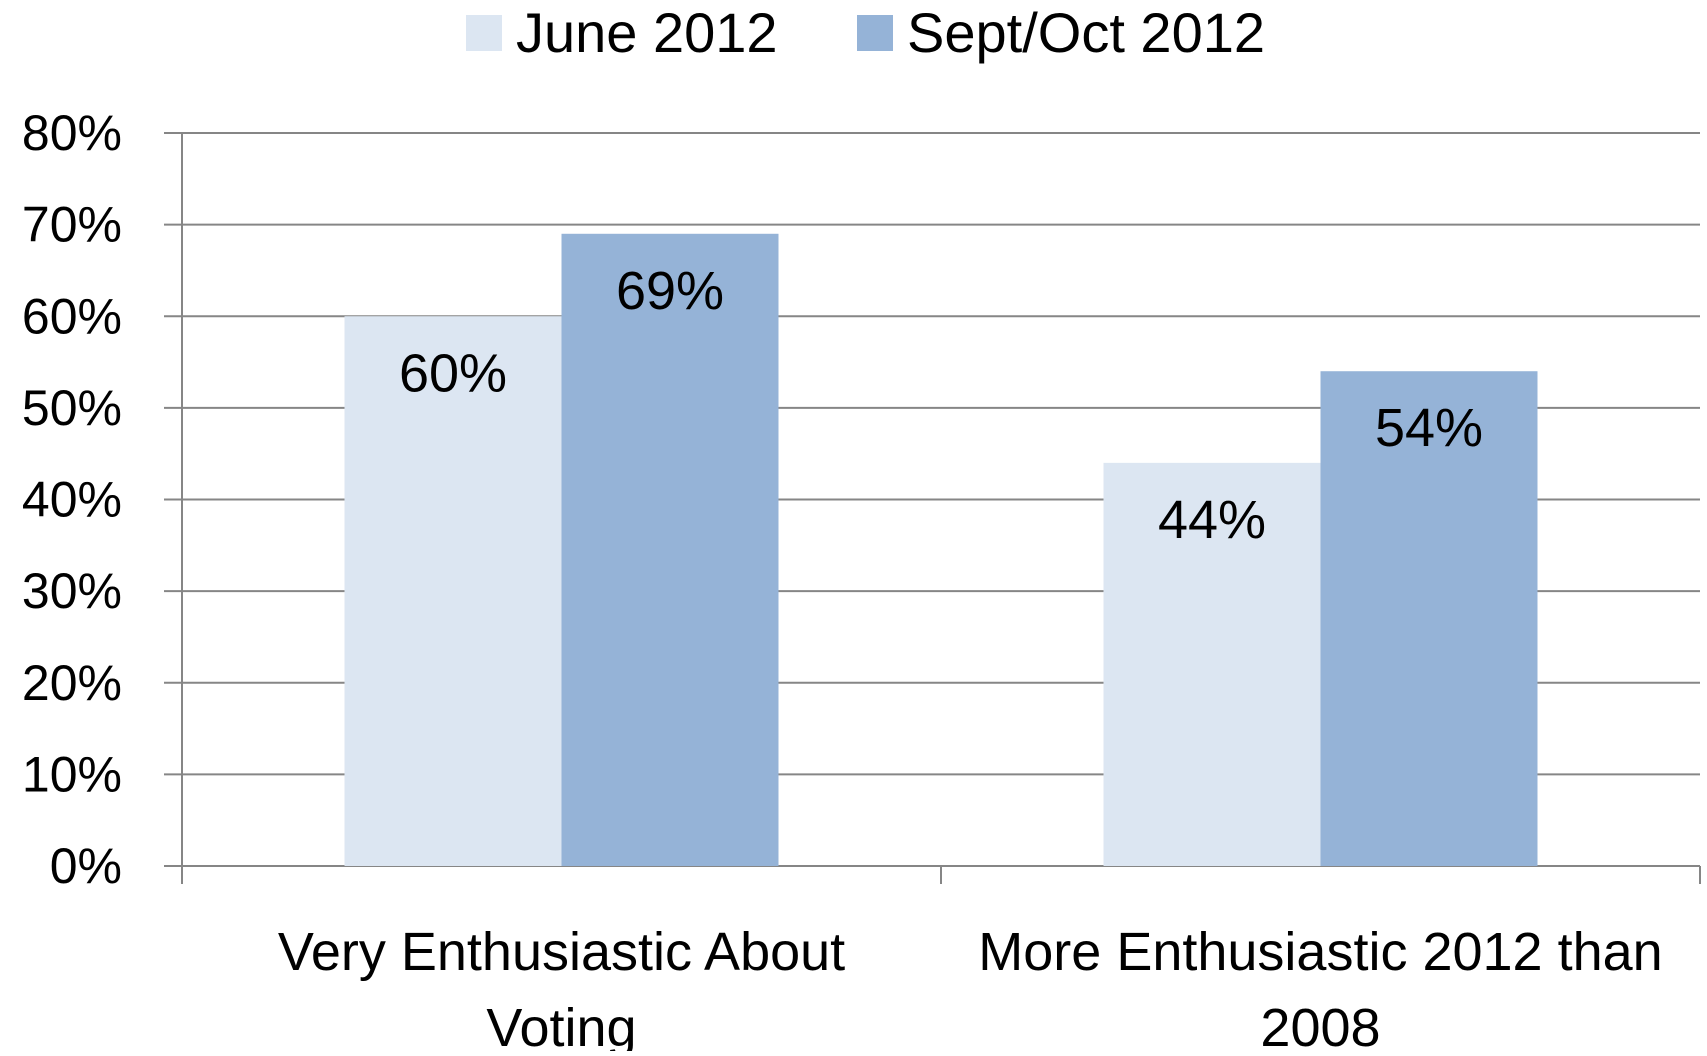 The width and height of the screenshot is (1707, 1056). I want to click on legend-label: Sept/Oct 2012, so click(1086, 32).